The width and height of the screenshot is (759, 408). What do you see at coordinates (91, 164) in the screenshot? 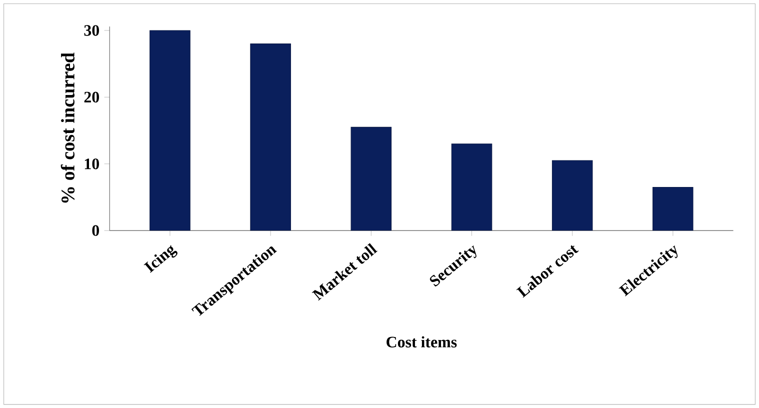
I see `y-tick-label: 10` at bounding box center [91, 164].